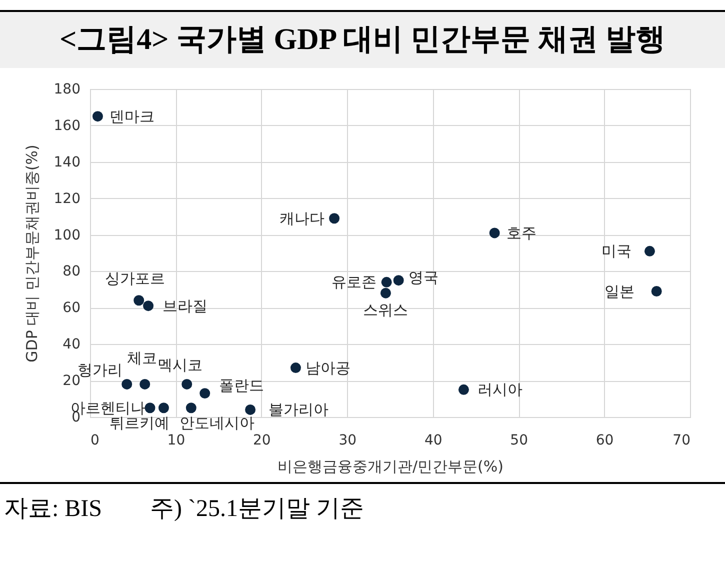 The width and height of the screenshot is (725, 577). I want to click on y-tick-label: 40, so click(71, 344).